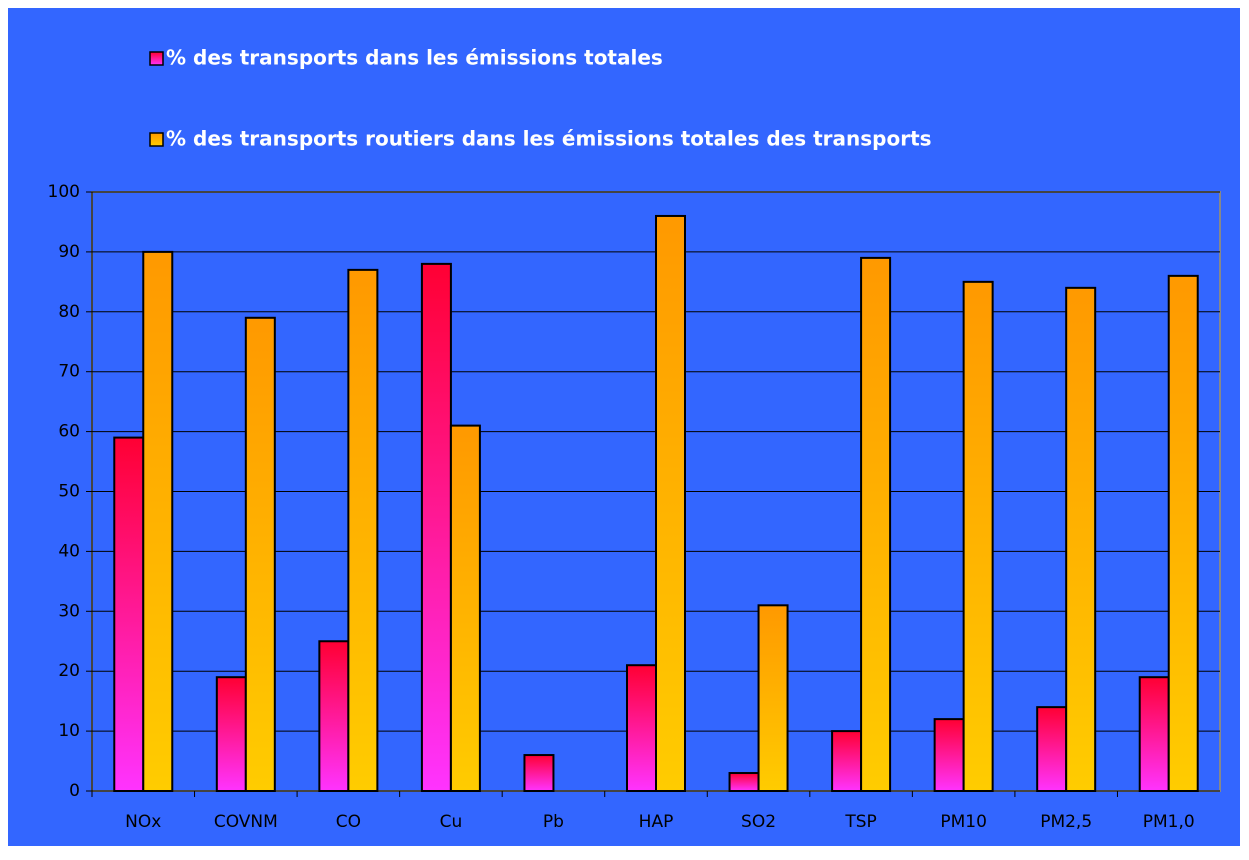 The width and height of the screenshot is (1249, 860). What do you see at coordinates (758, 822) in the screenshot?
I see `x-tick-label: SO2` at bounding box center [758, 822].